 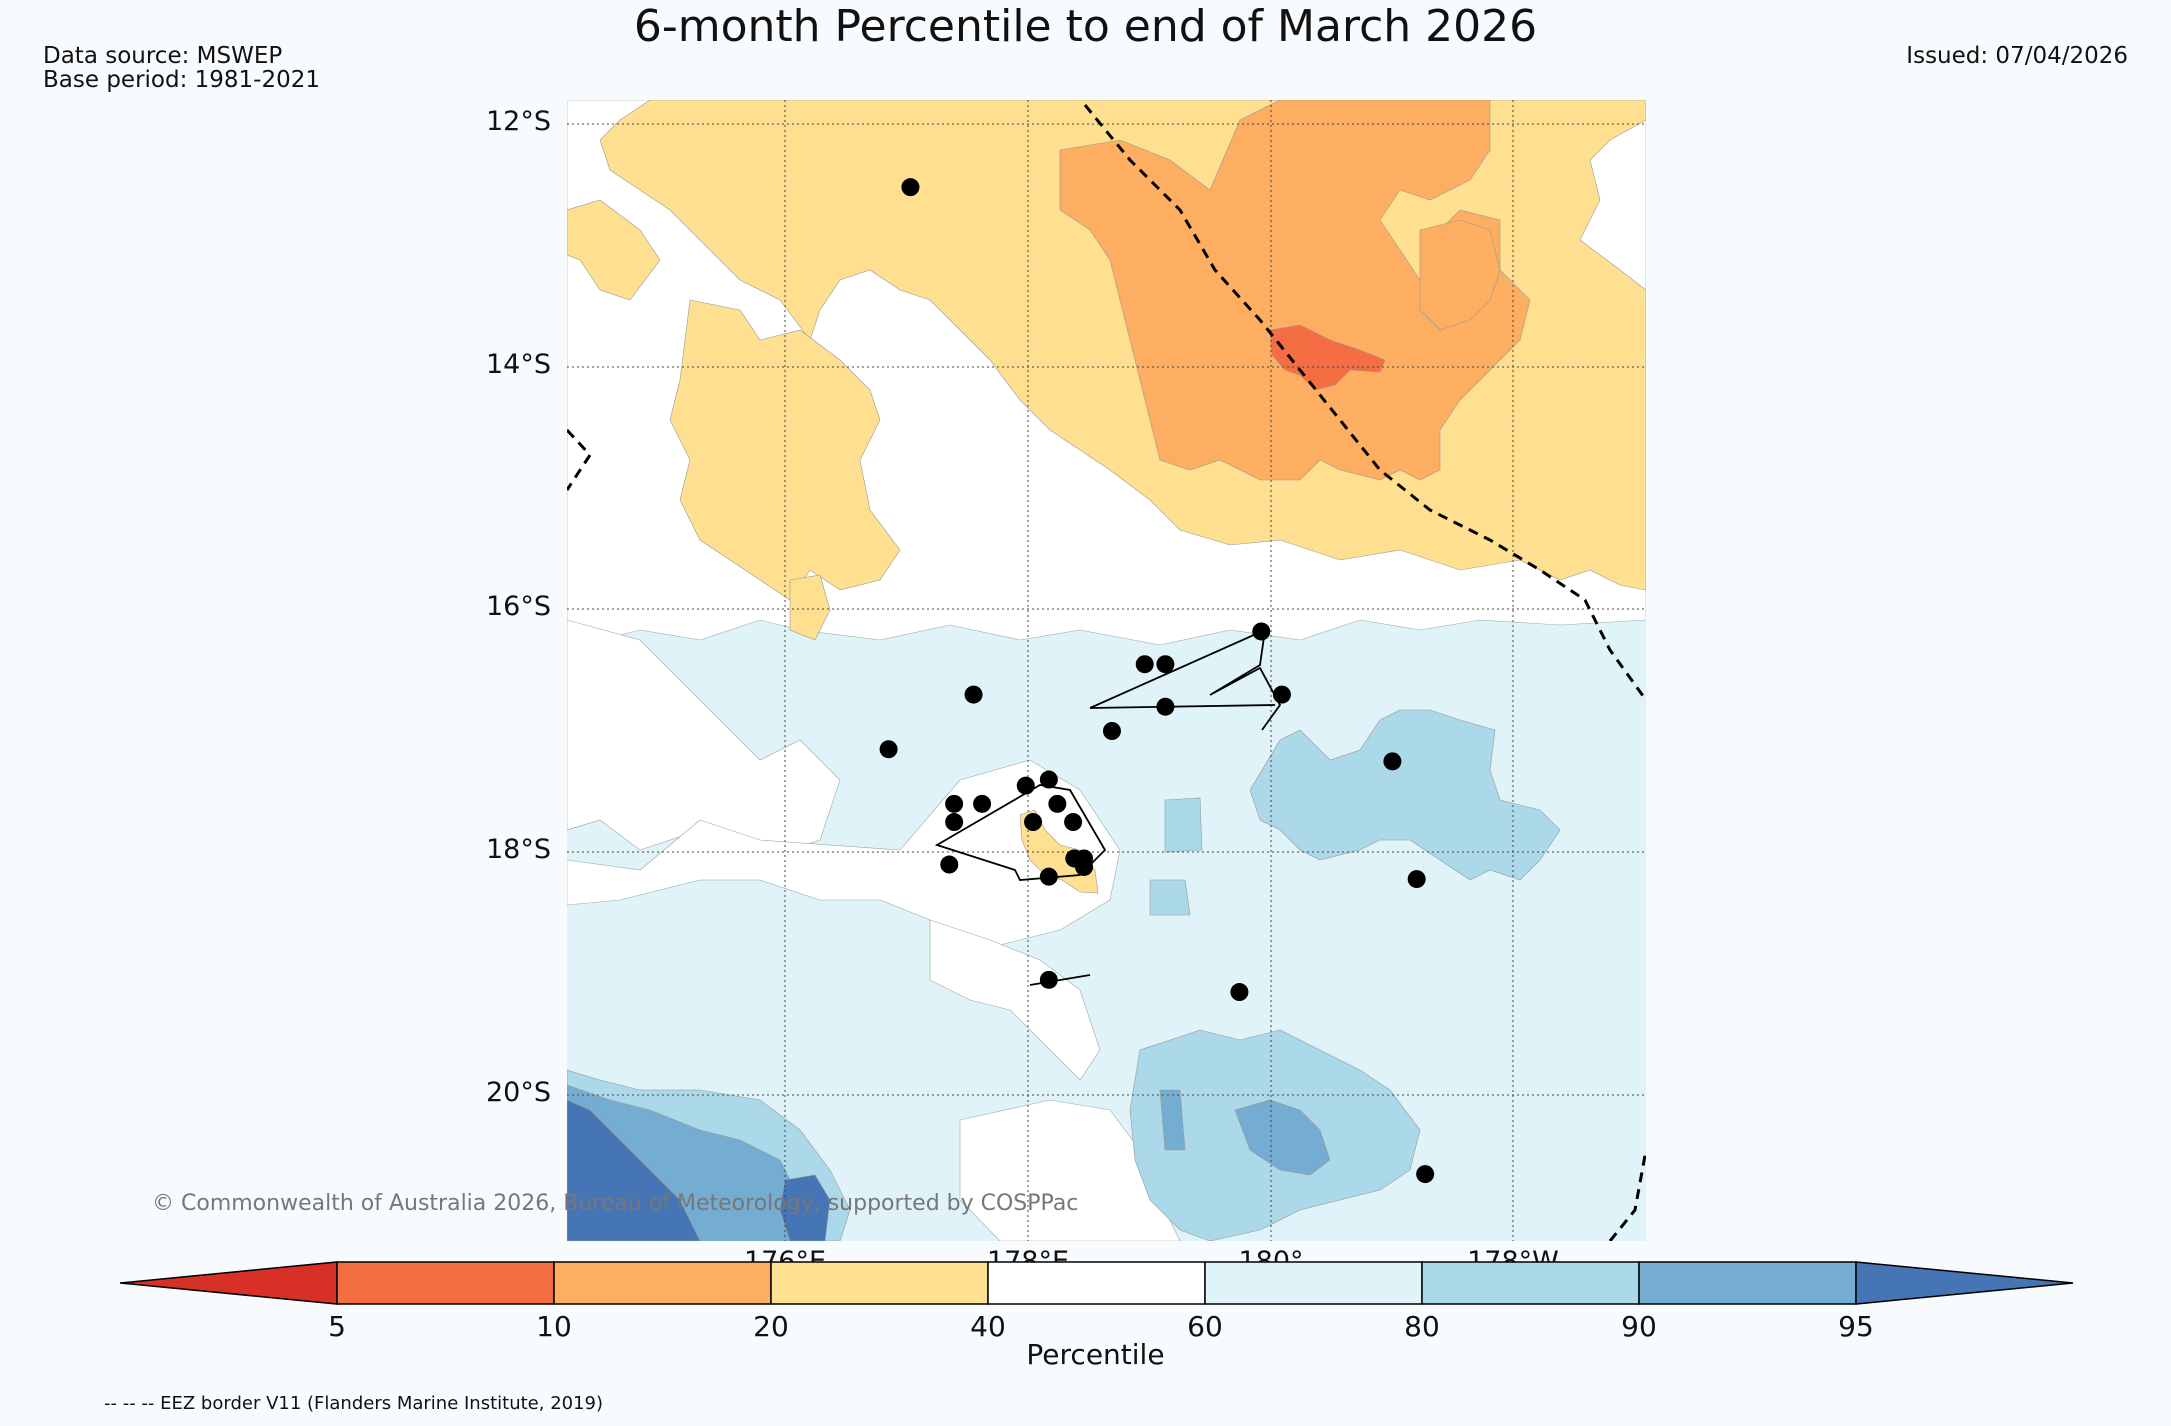 I want to click on data-source-text: Data source: MSWEP, so click(x=163, y=56).